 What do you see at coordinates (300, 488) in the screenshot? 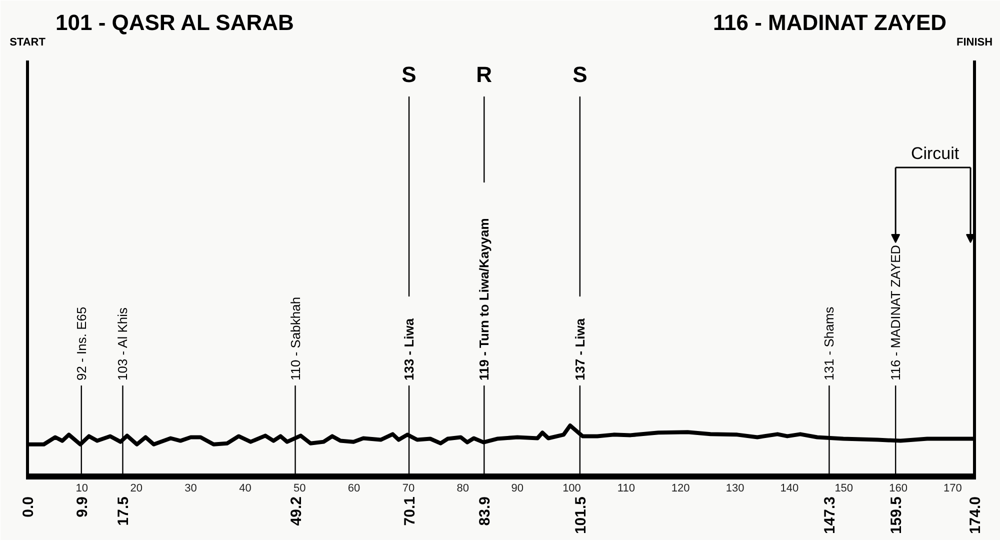
I see `x-tick-label: 50` at bounding box center [300, 488].